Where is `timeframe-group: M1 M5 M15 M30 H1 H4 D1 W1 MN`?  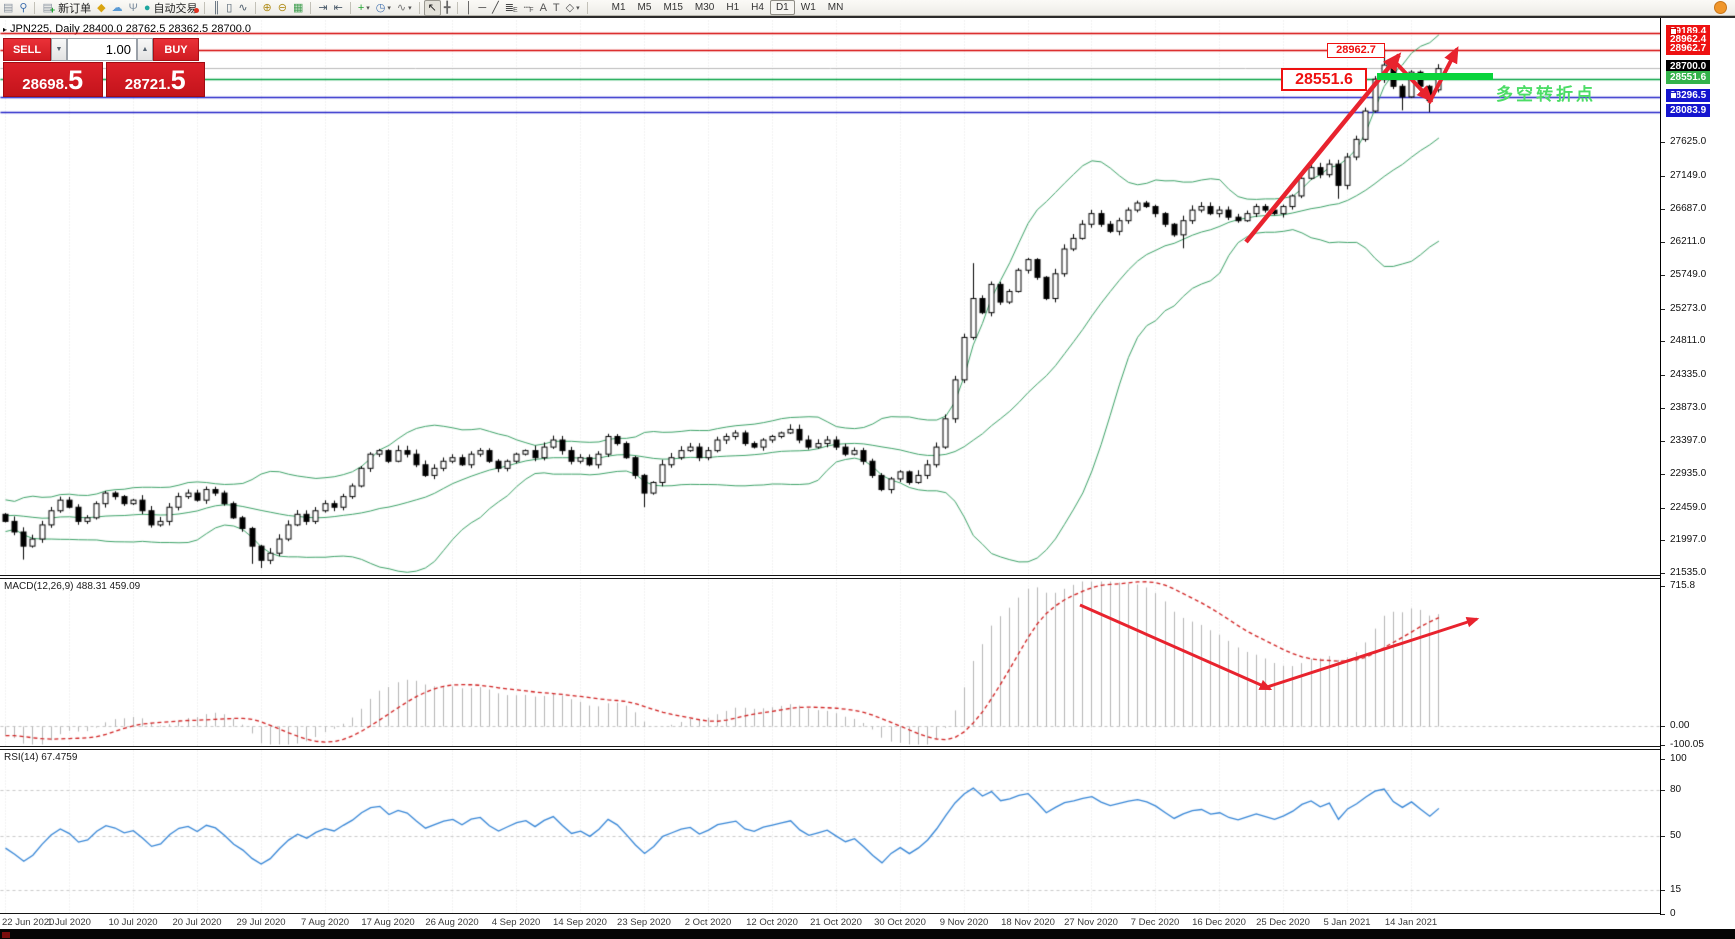
timeframe-group: M1 M5 M15 M30 H1 H4 D1 W1 MN is located at coordinates (728, 7).